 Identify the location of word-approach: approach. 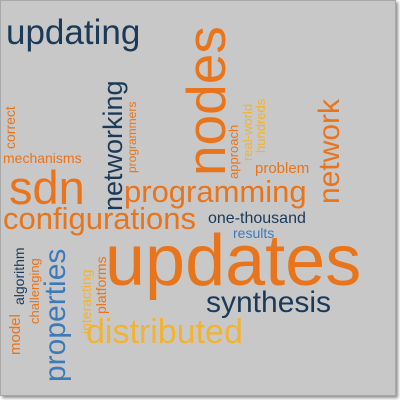
(233, 151).